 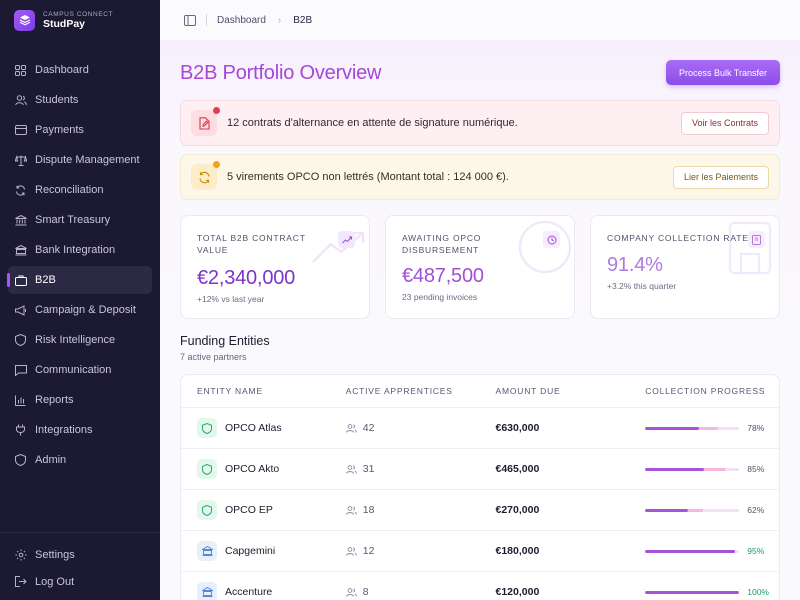 I want to click on sidebar-item-bank-integration: Bank Integration, so click(x=80, y=250).